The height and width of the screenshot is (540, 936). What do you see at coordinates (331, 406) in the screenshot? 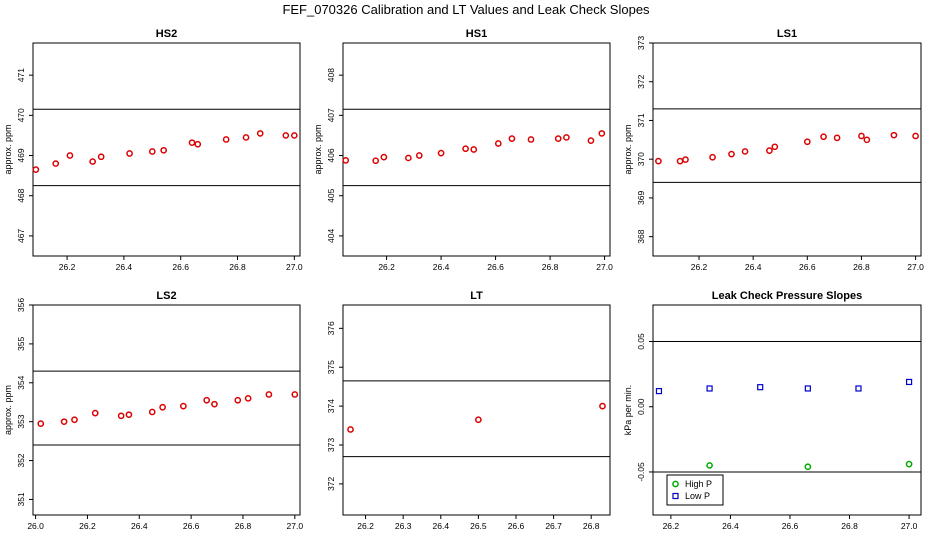
I see `y-tick-label: 374` at bounding box center [331, 406].